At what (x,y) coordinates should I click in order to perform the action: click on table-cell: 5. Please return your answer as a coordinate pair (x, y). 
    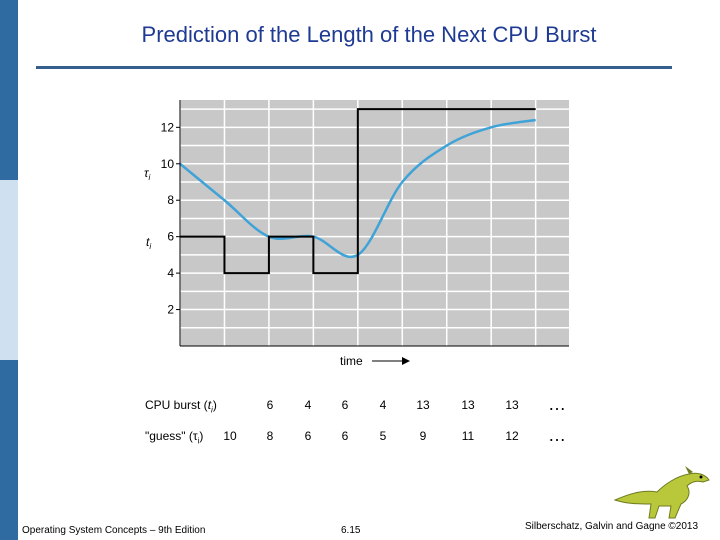
    Looking at the image, I should click on (383, 436).